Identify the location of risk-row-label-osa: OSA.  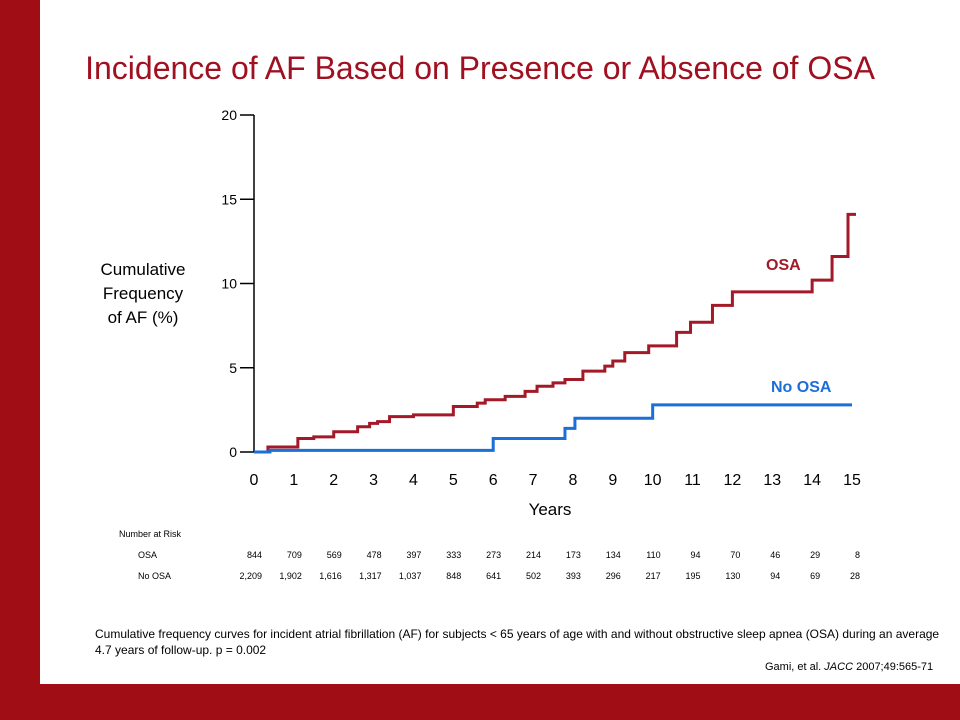
(148, 555).